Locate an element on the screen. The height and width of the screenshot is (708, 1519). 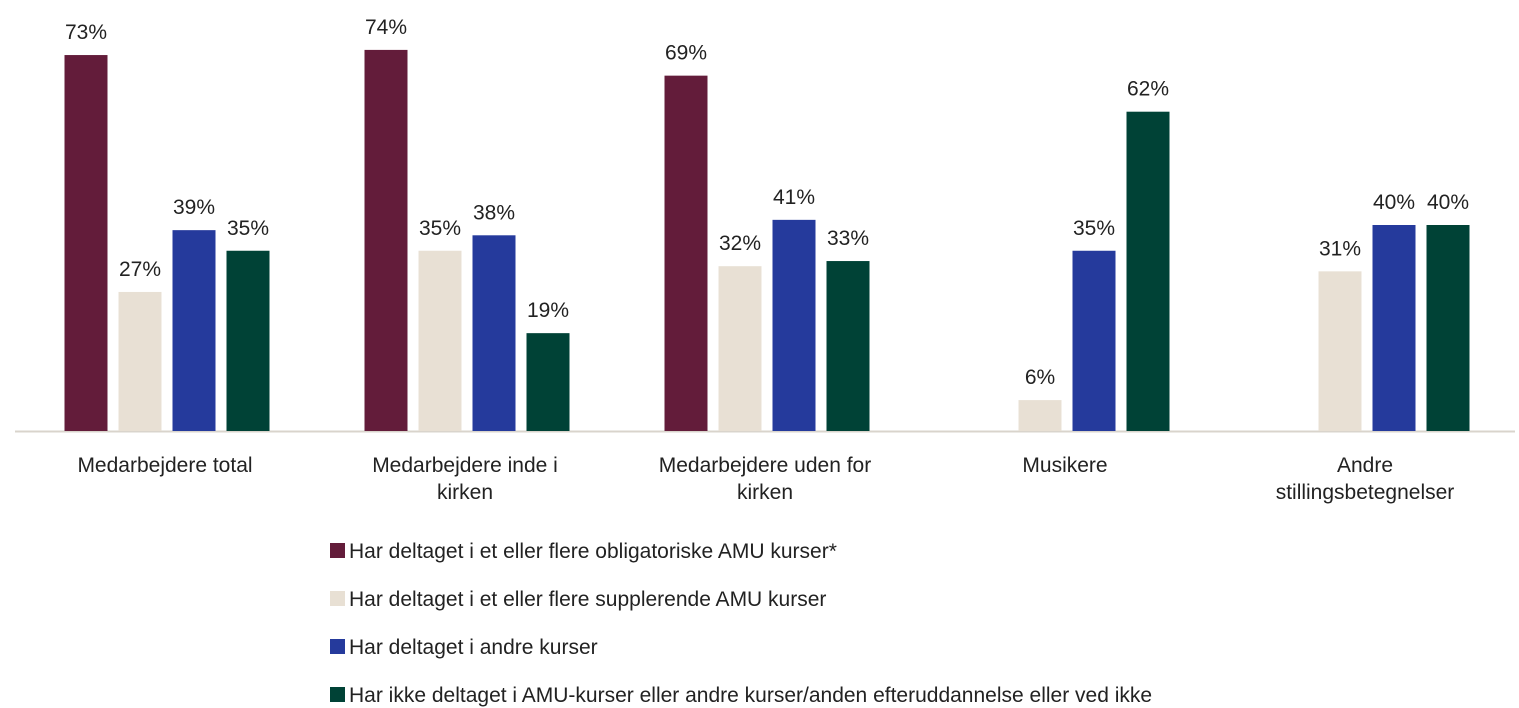
x-tick-label: Medarbejdere total is located at coordinates (165, 465).